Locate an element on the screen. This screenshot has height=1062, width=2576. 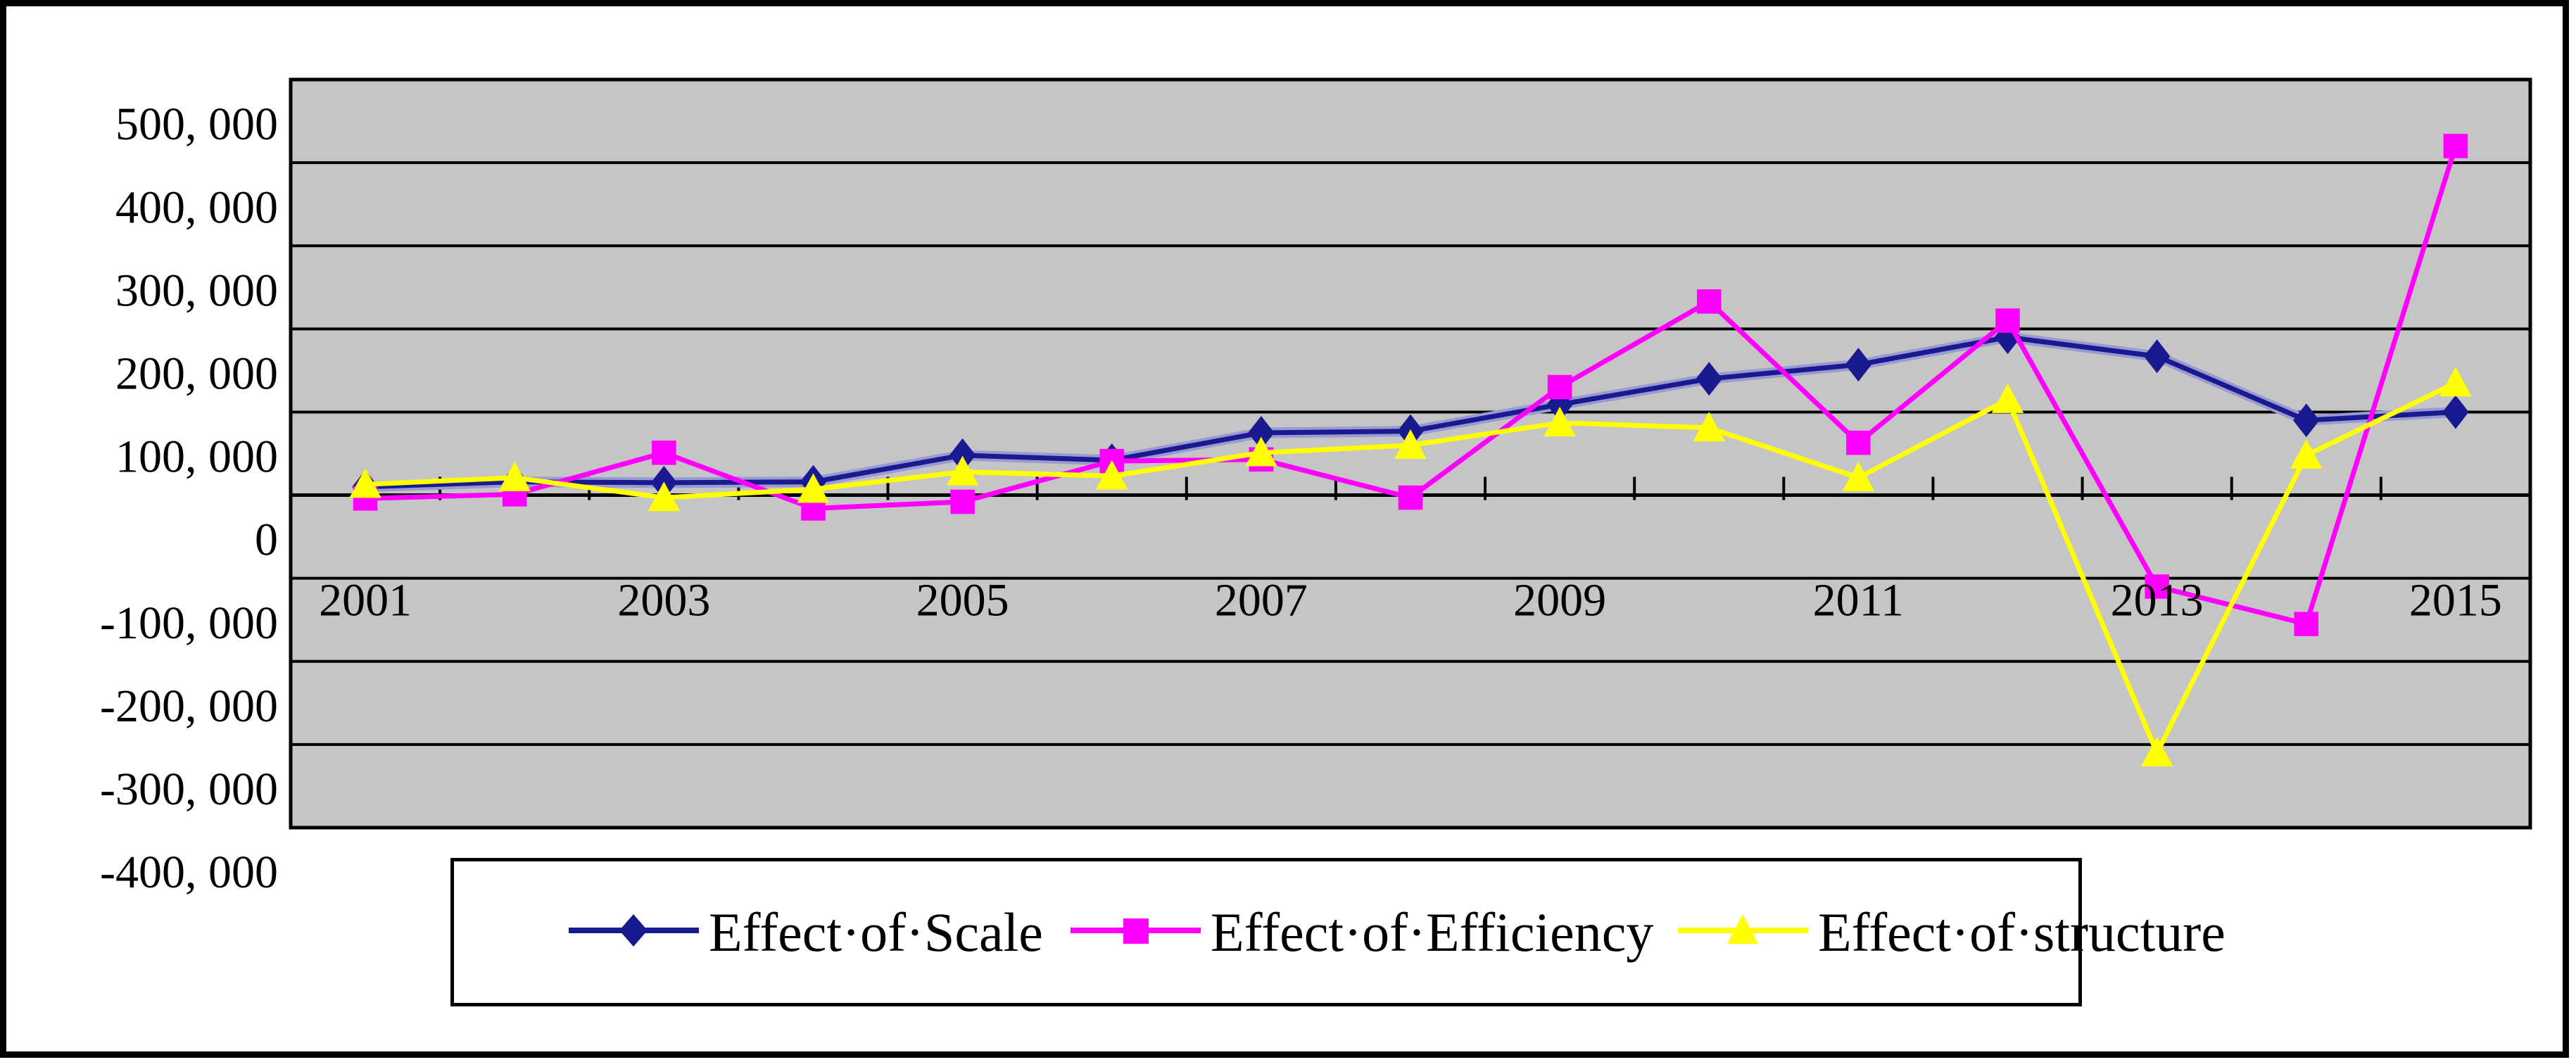
y-axis-label: 0 is located at coordinates (266, 540).